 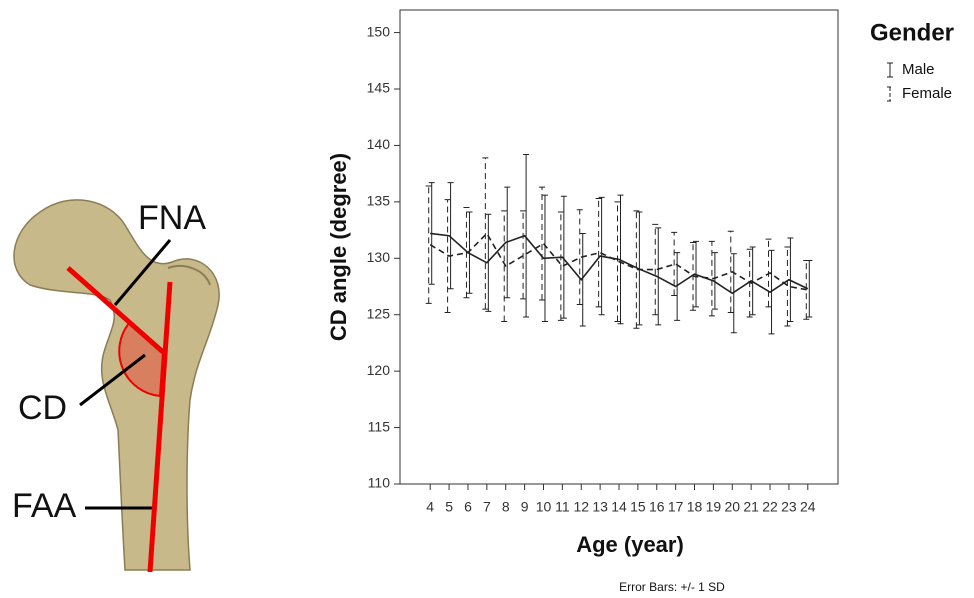 I want to click on x-tick-label: 10, so click(x=544, y=507).